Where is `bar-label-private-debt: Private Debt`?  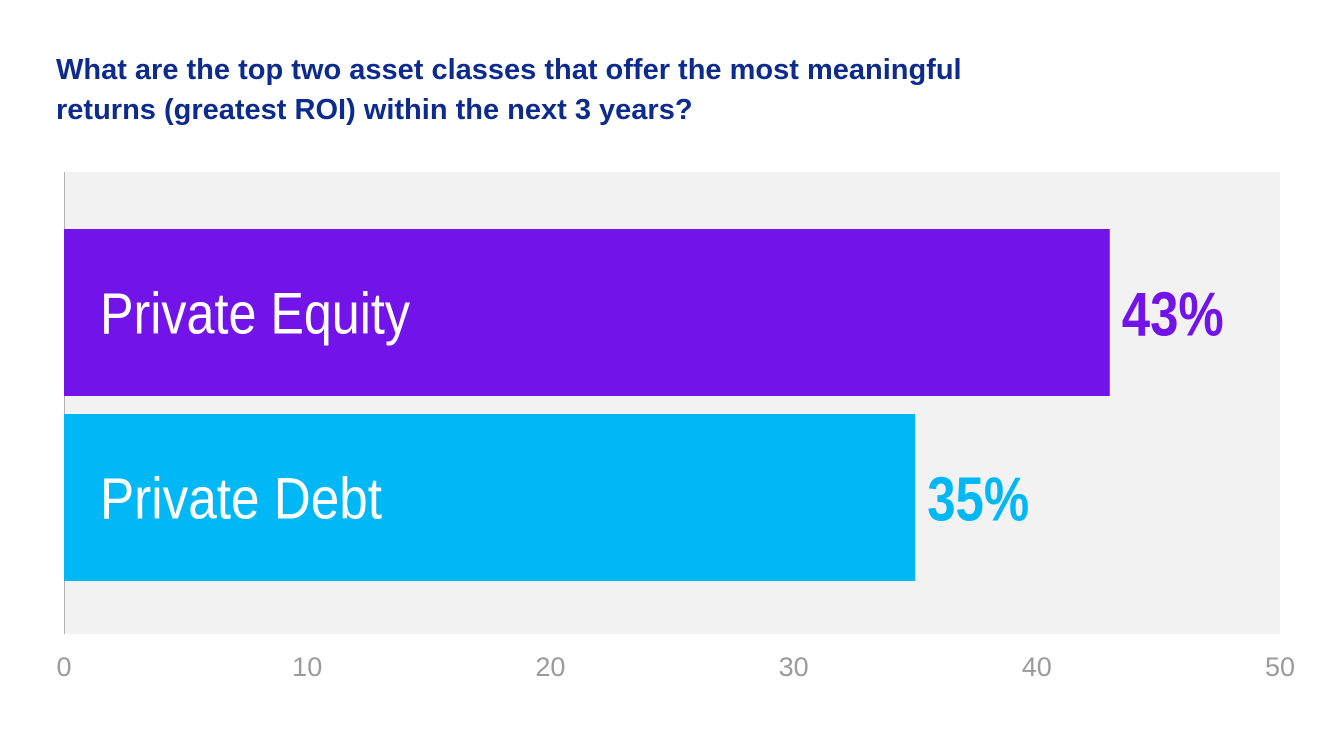
bar-label-private-debt: Private Debt is located at coordinates (241, 499).